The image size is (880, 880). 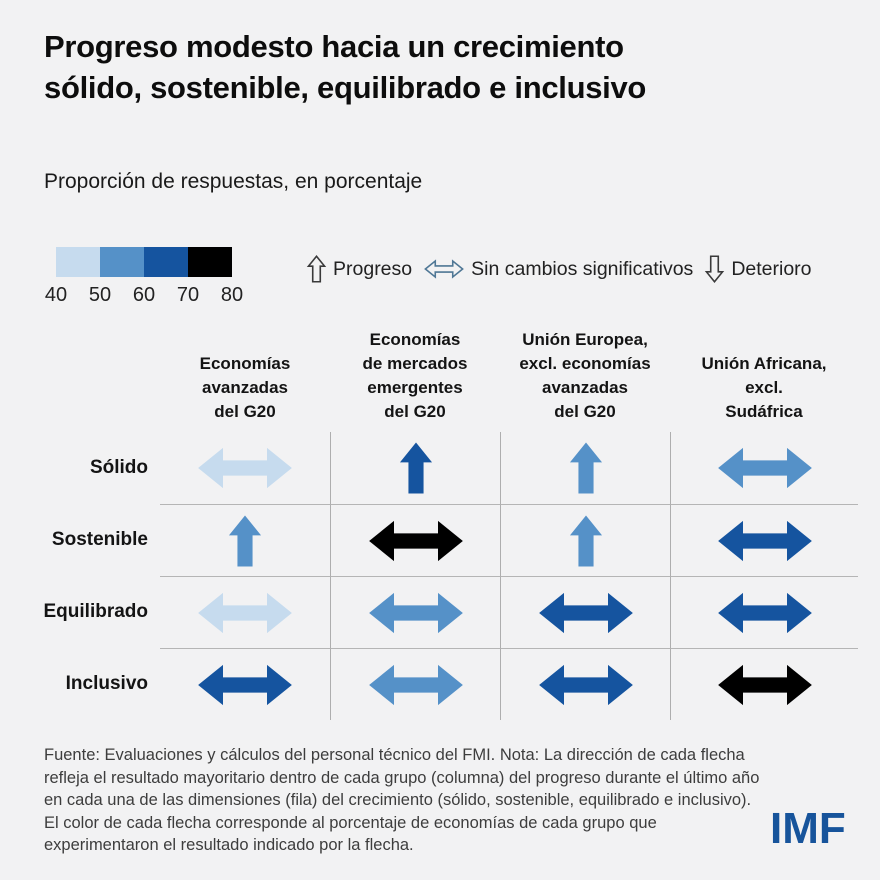 I want to click on subtitle: Proporción de respuestas, en porcentaje, so click(x=233, y=181).